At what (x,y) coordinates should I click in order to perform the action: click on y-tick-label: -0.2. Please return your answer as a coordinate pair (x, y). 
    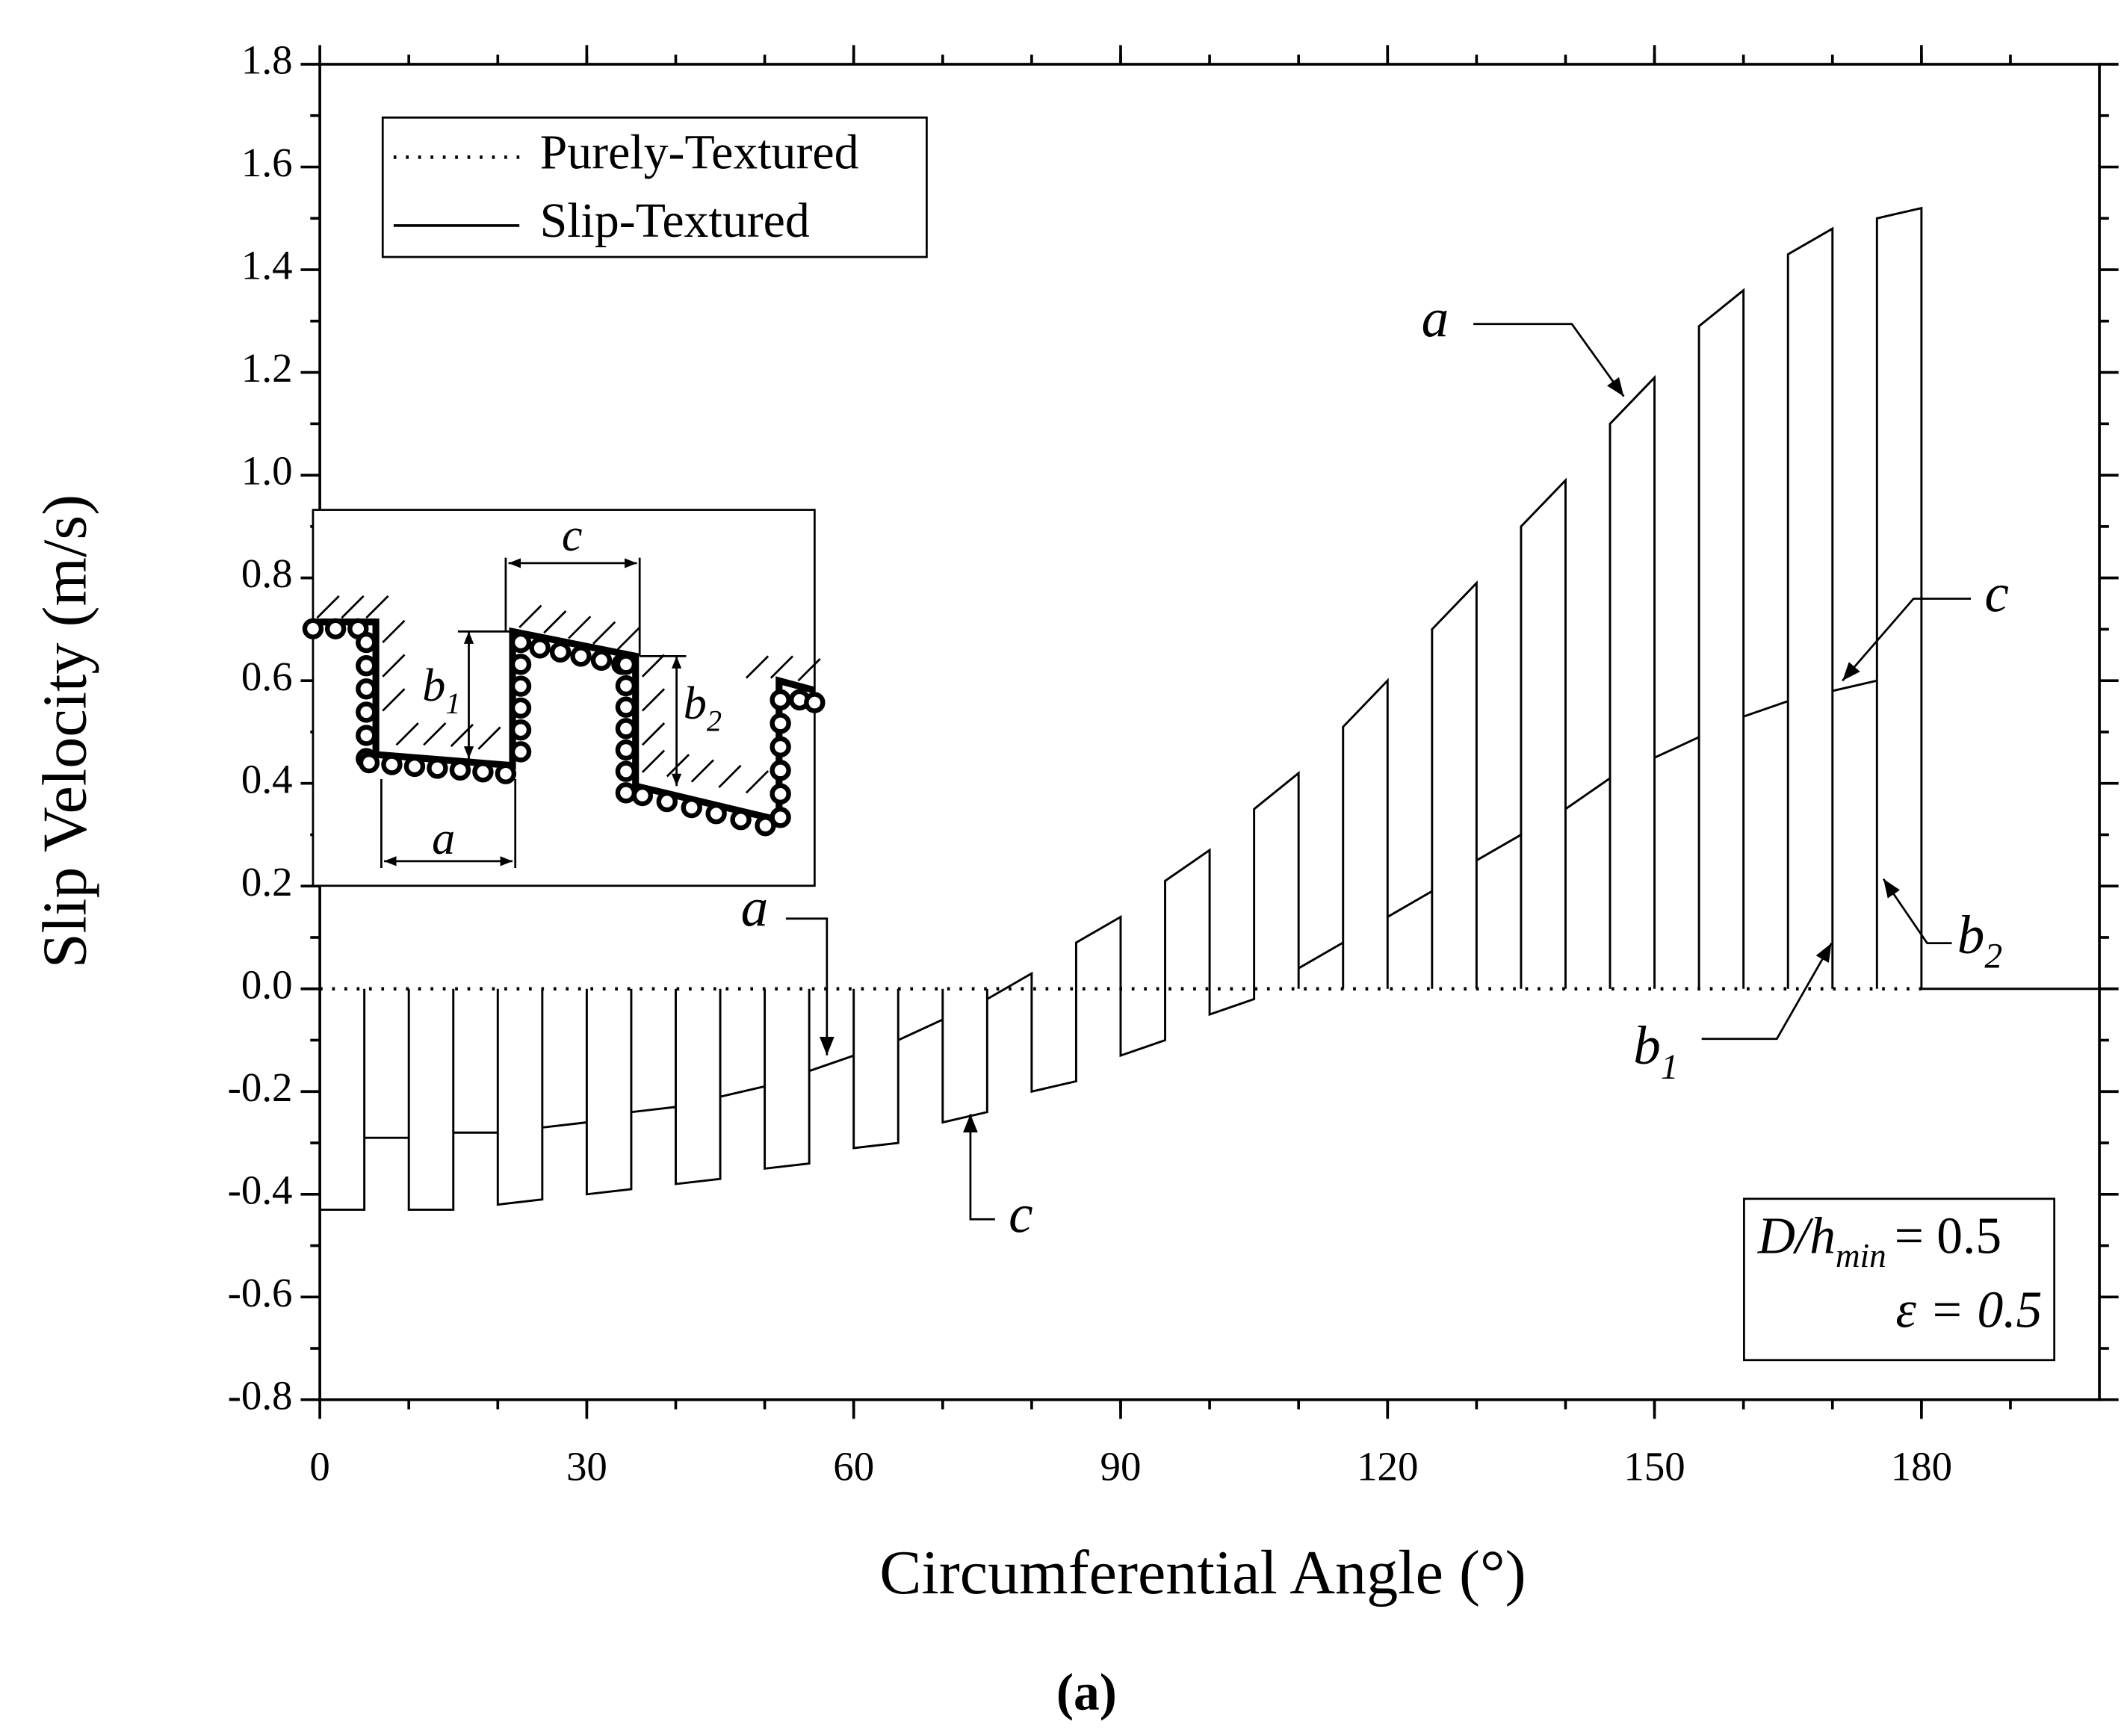
    Looking at the image, I should click on (260, 1087).